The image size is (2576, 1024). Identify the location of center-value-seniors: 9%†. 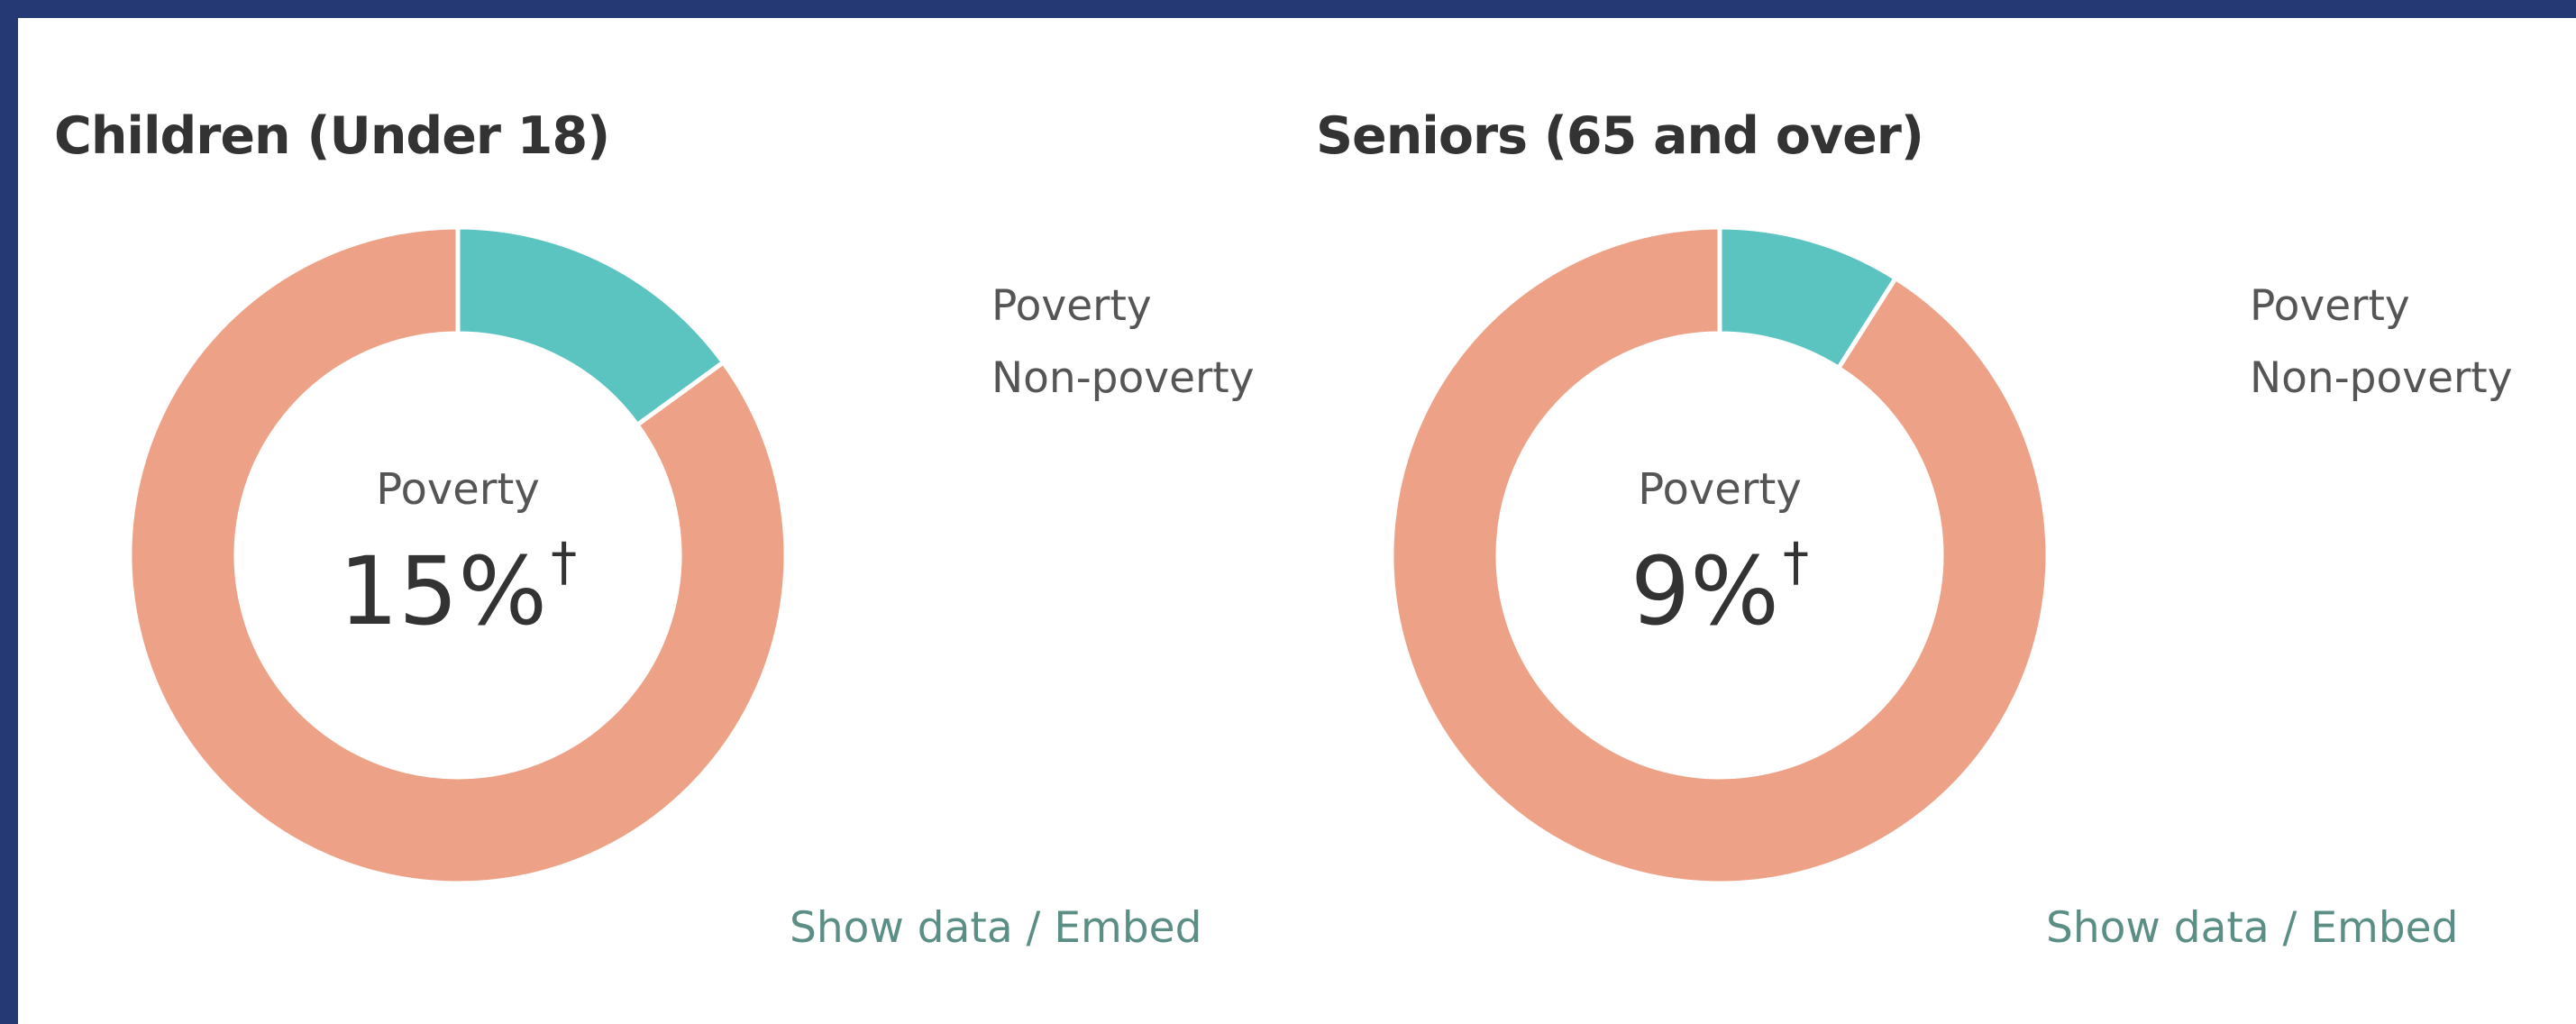
(1719, 588).